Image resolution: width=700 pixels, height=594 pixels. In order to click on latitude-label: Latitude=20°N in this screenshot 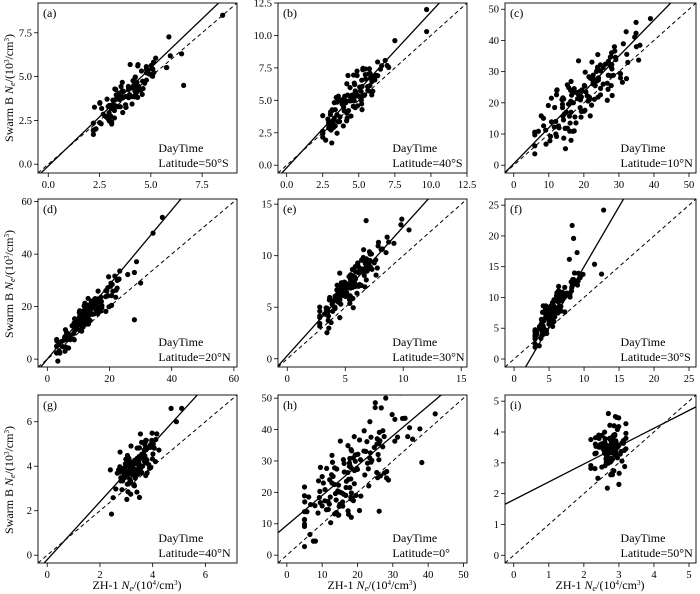, I will do `click(194, 357)`.